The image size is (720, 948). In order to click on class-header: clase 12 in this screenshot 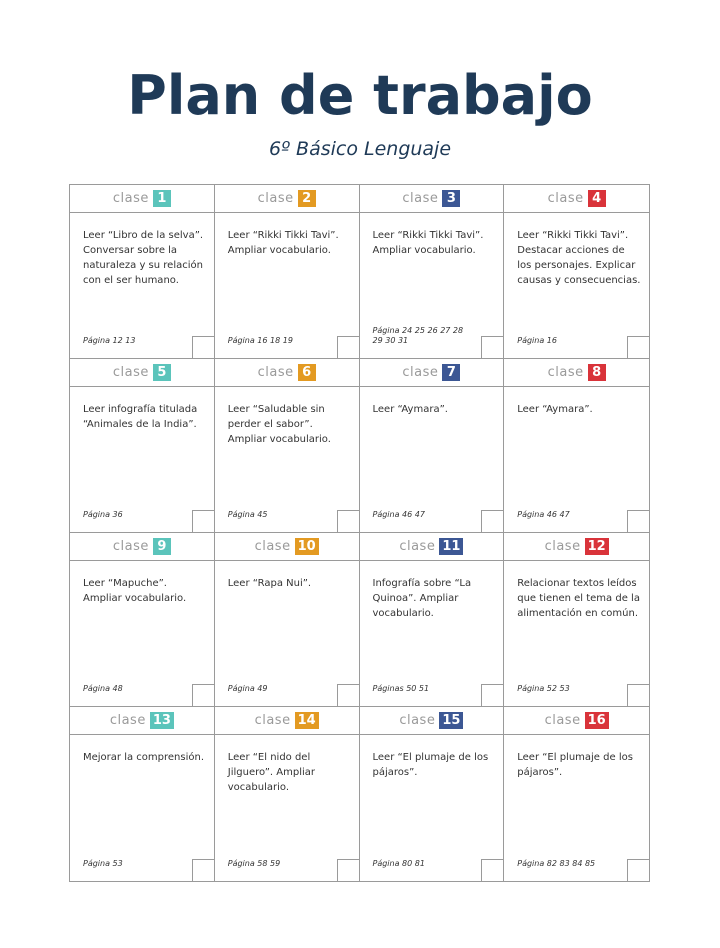, I will do `click(576, 547)`.